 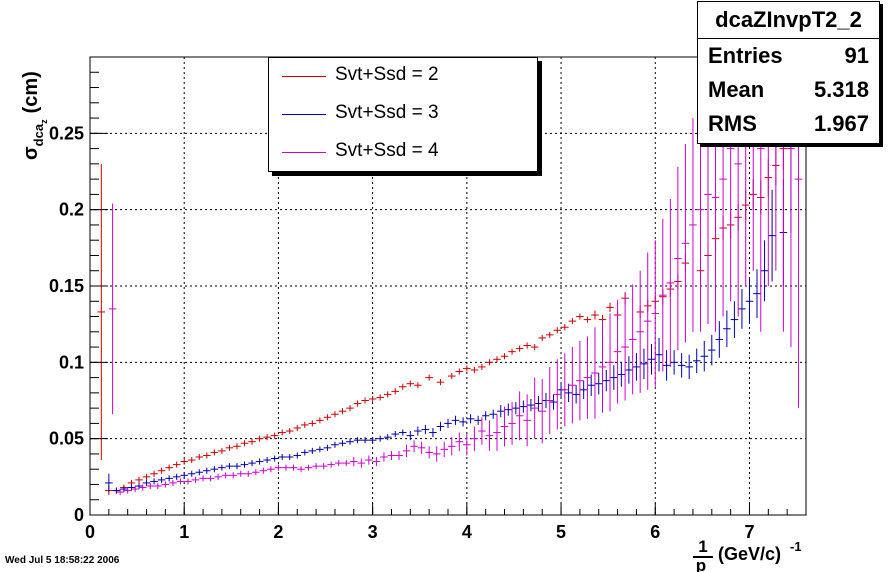 I want to click on x-axis-numerator: 1, so click(x=702, y=546).